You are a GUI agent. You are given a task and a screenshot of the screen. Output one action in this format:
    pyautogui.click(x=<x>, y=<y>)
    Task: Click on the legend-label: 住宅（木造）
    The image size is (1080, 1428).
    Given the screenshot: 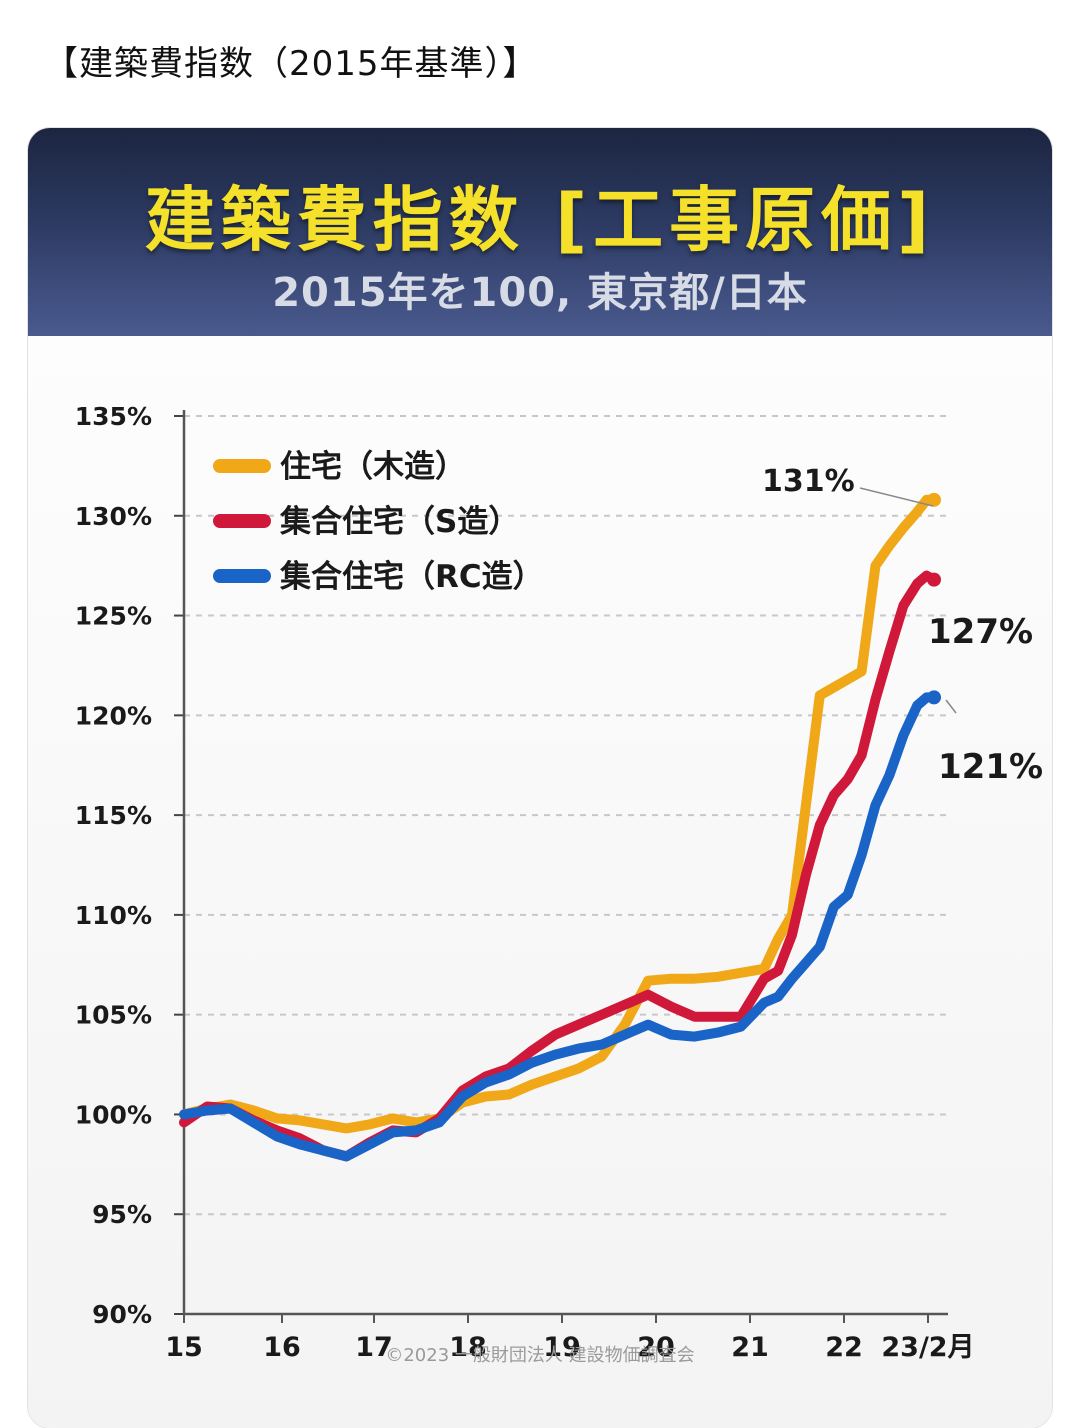 What is the action you would take?
    pyautogui.click(x=373, y=467)
    